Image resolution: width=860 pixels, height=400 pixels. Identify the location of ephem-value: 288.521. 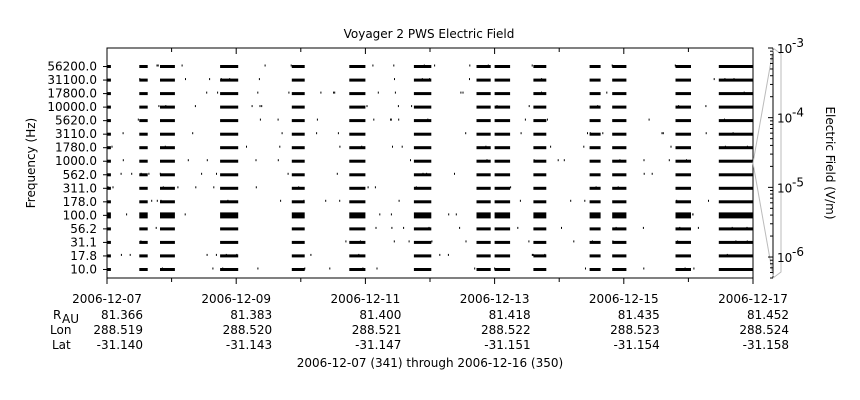
(377, 330).